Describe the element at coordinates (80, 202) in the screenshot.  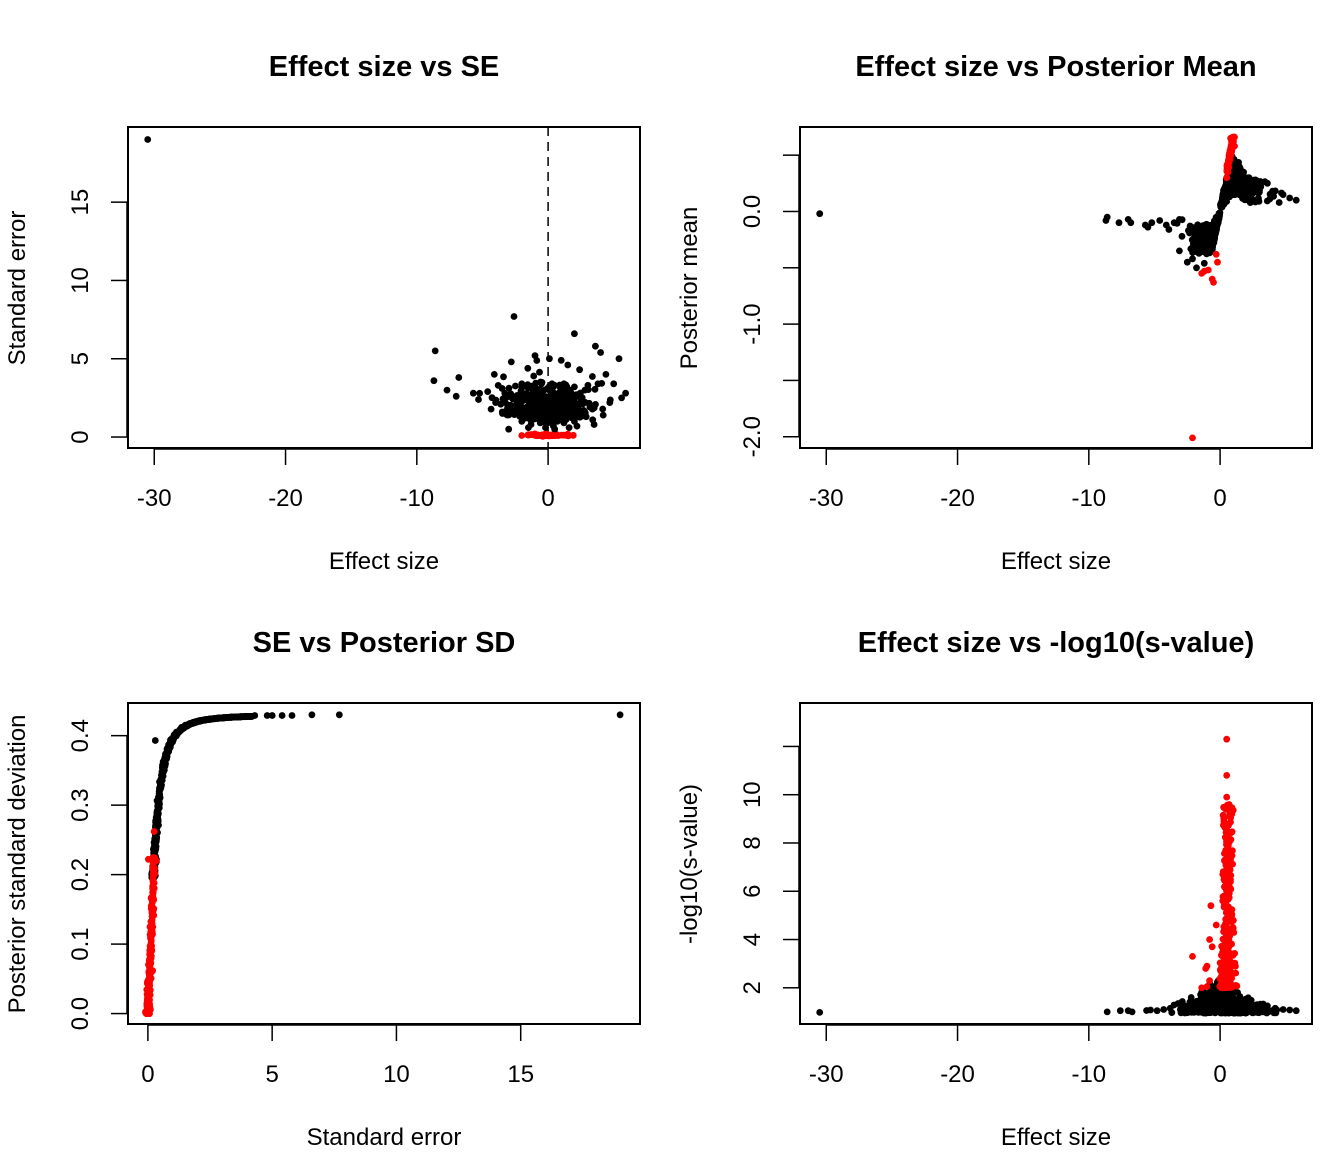
I see `y-tick-label: 15` at that location.